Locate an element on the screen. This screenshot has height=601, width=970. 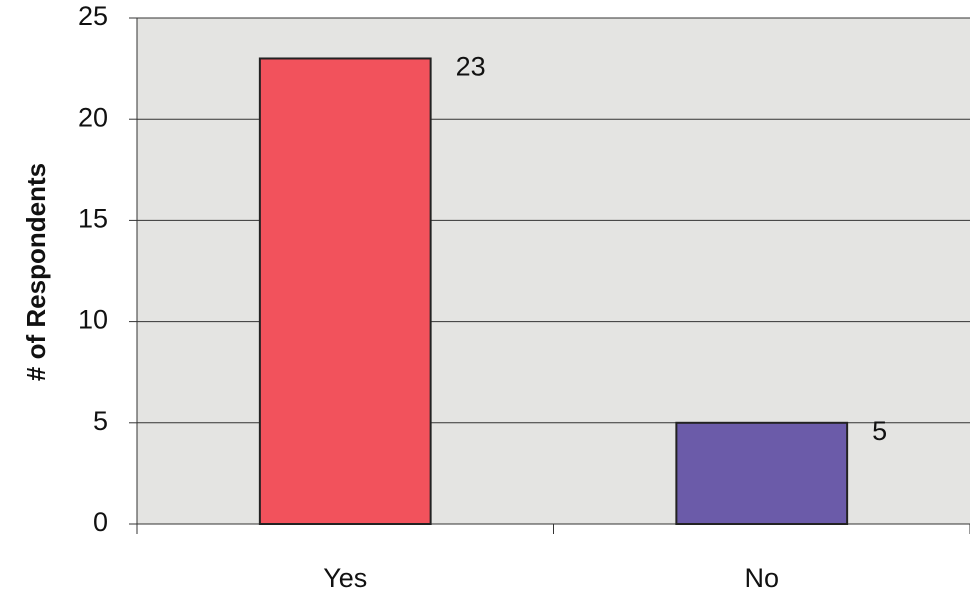
y-tick-label: 25 is located at coordinates (93, 16).